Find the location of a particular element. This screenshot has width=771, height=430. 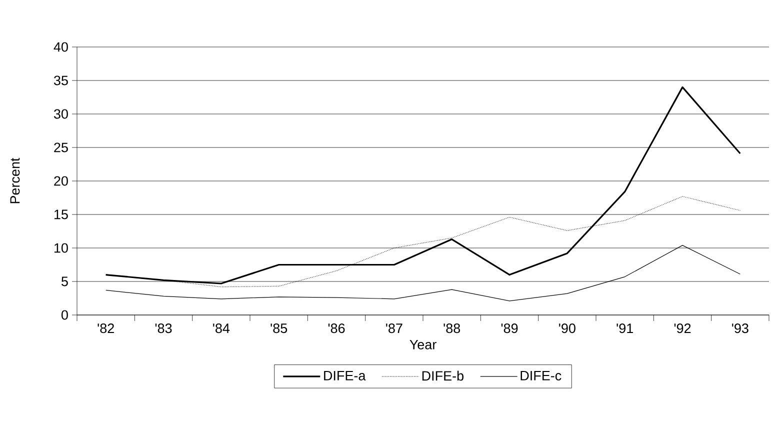

x-tick-label: '85 is located at coordinates (279, 329).